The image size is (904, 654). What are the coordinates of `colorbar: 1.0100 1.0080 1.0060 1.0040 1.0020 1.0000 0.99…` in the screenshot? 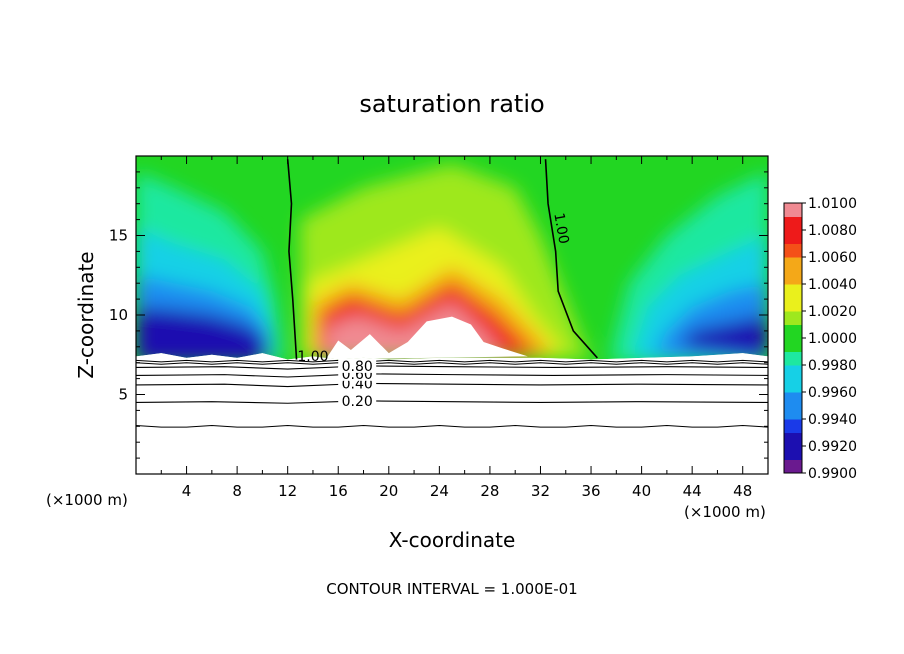 It's located at (820, 339).